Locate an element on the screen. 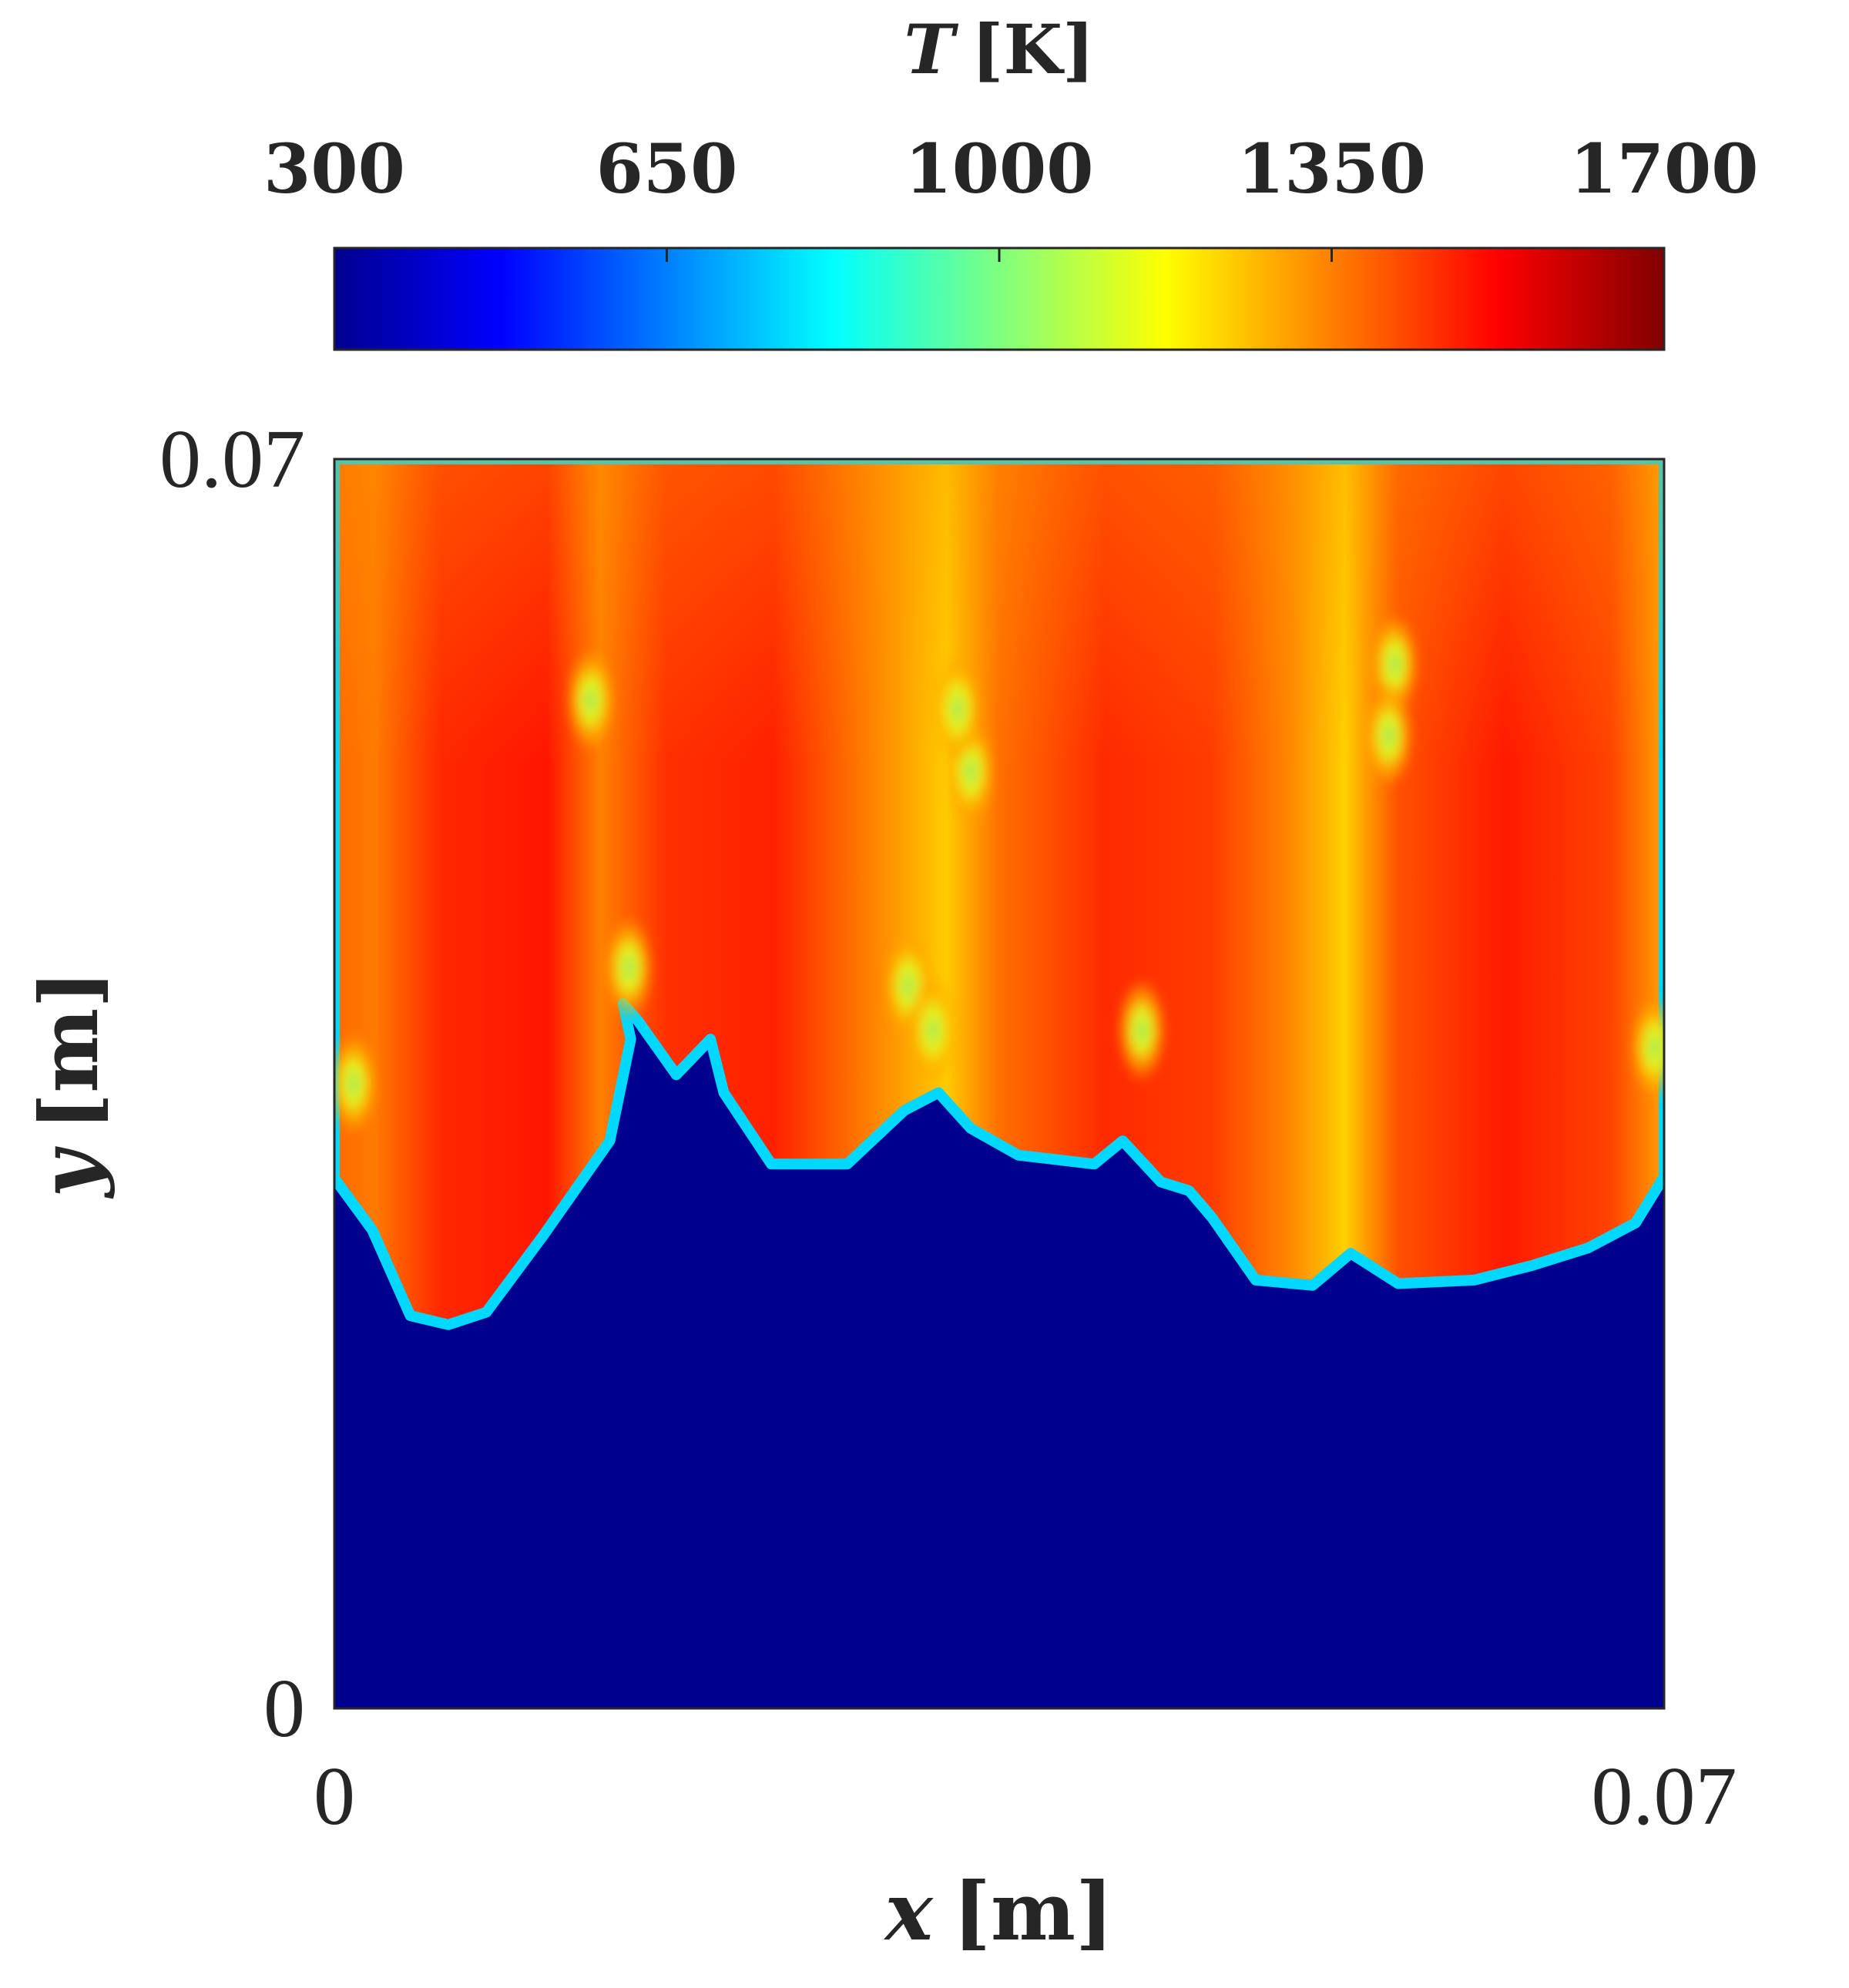 This screenshot has height=1988, width=1849. x-axis-label-unit: [m] is located at coordinates (1033, 1911).